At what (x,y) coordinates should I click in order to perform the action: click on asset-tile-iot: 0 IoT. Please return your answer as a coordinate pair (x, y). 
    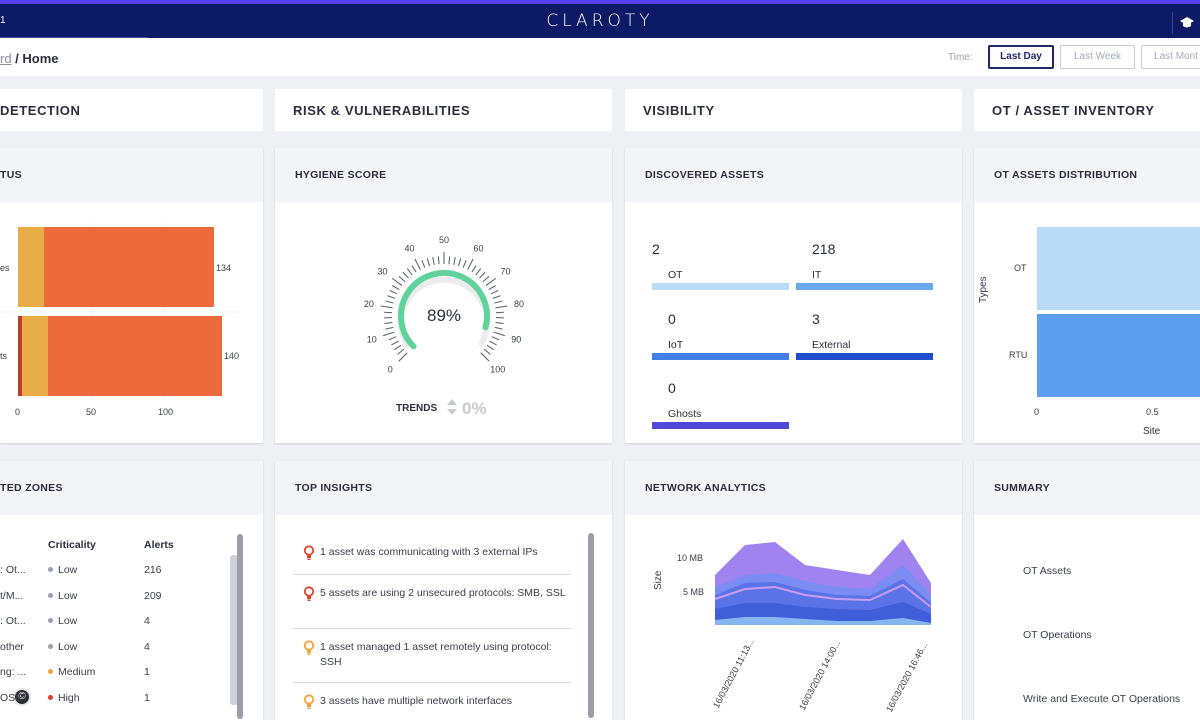
    Looking at the image, I should click on (720, 335).